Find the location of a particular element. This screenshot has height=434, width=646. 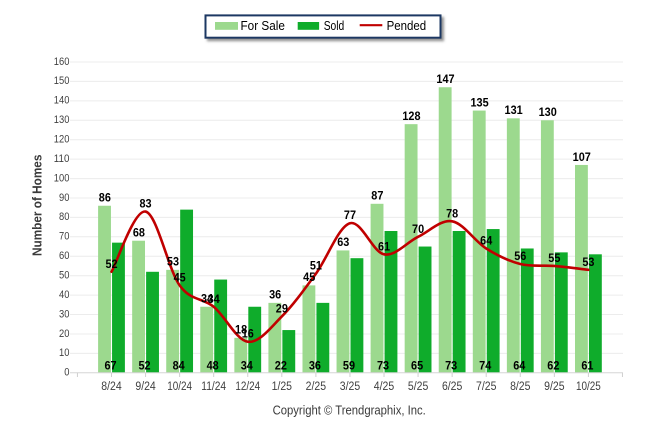

svg-text: 10 is located at coordinates (64, 353).